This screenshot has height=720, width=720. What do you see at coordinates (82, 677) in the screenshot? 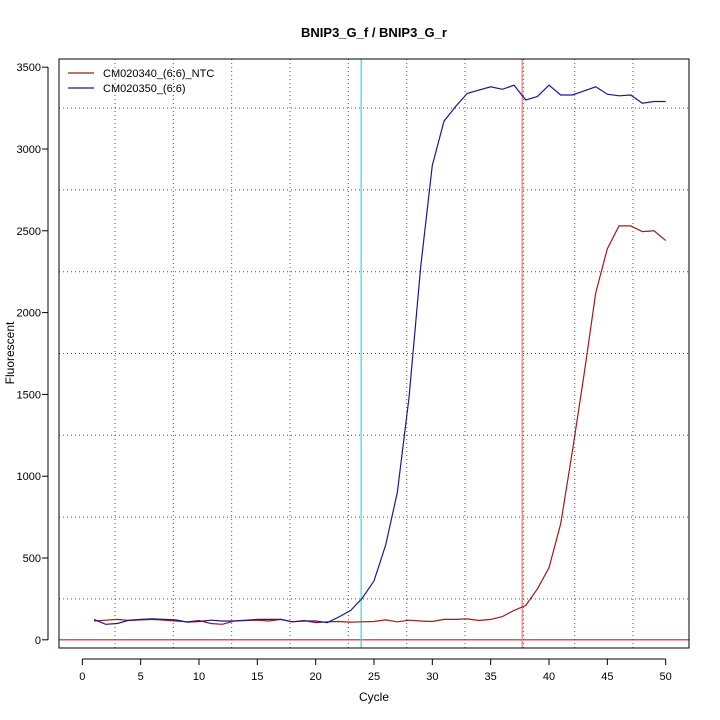
I see `x-tick-label-0: 0` at bounding box center [82, 677].